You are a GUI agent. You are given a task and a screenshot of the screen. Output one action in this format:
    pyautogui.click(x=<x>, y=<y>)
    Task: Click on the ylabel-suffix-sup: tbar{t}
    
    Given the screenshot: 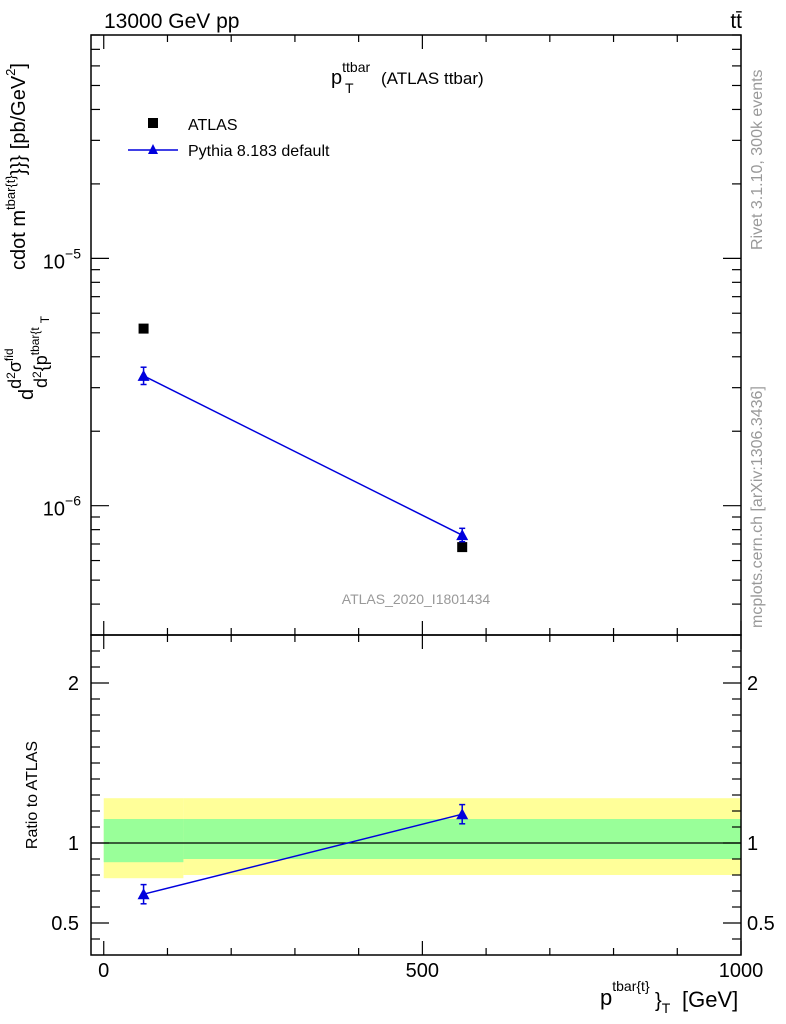 What is the action you would take?
    pyautogui.click(x=10, y=192)
    